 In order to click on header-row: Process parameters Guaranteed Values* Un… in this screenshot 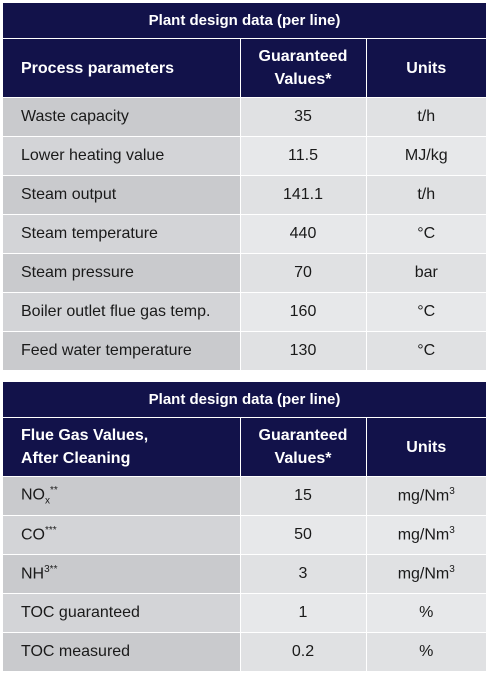, I will do `click(245, 68)`.